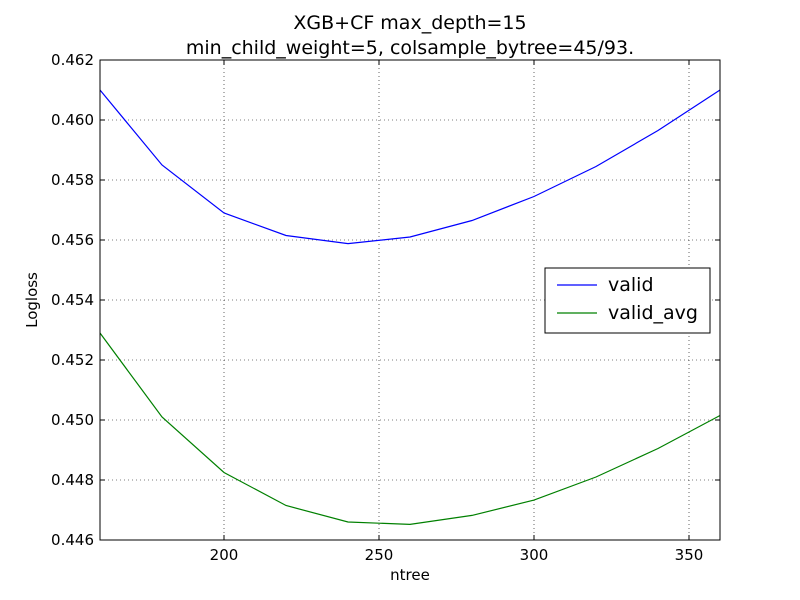 The width and height of the screenshot is (800, 600). I want to click on x-tick-label: 250, so click(379, 555).